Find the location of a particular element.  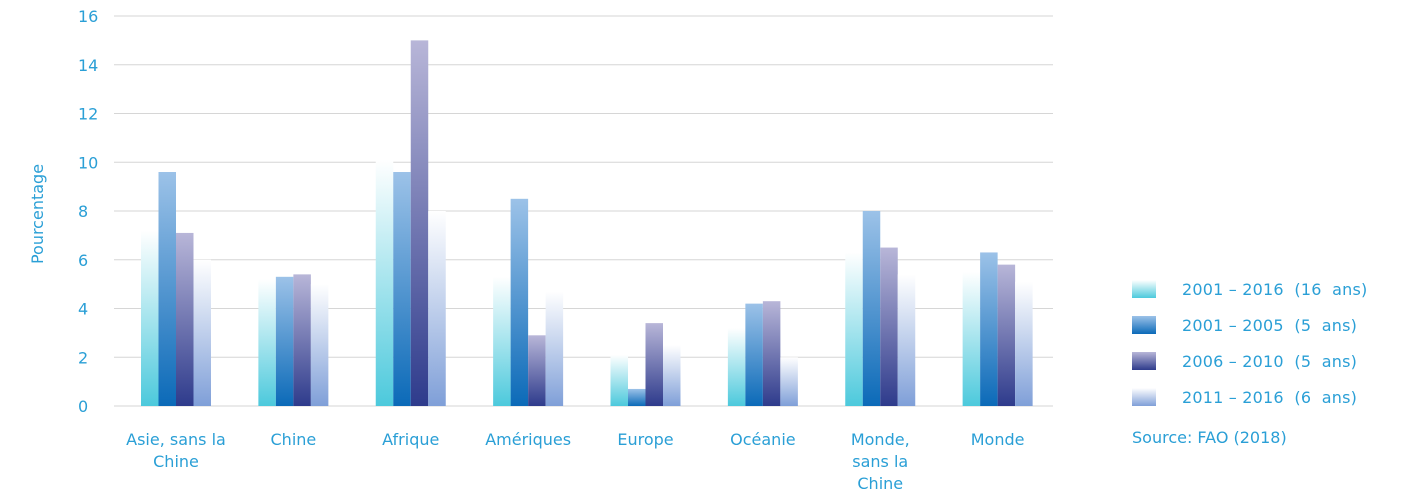

legend-label: 2001 – 2016 (16 ans) is located at coordinates (1275, 289).